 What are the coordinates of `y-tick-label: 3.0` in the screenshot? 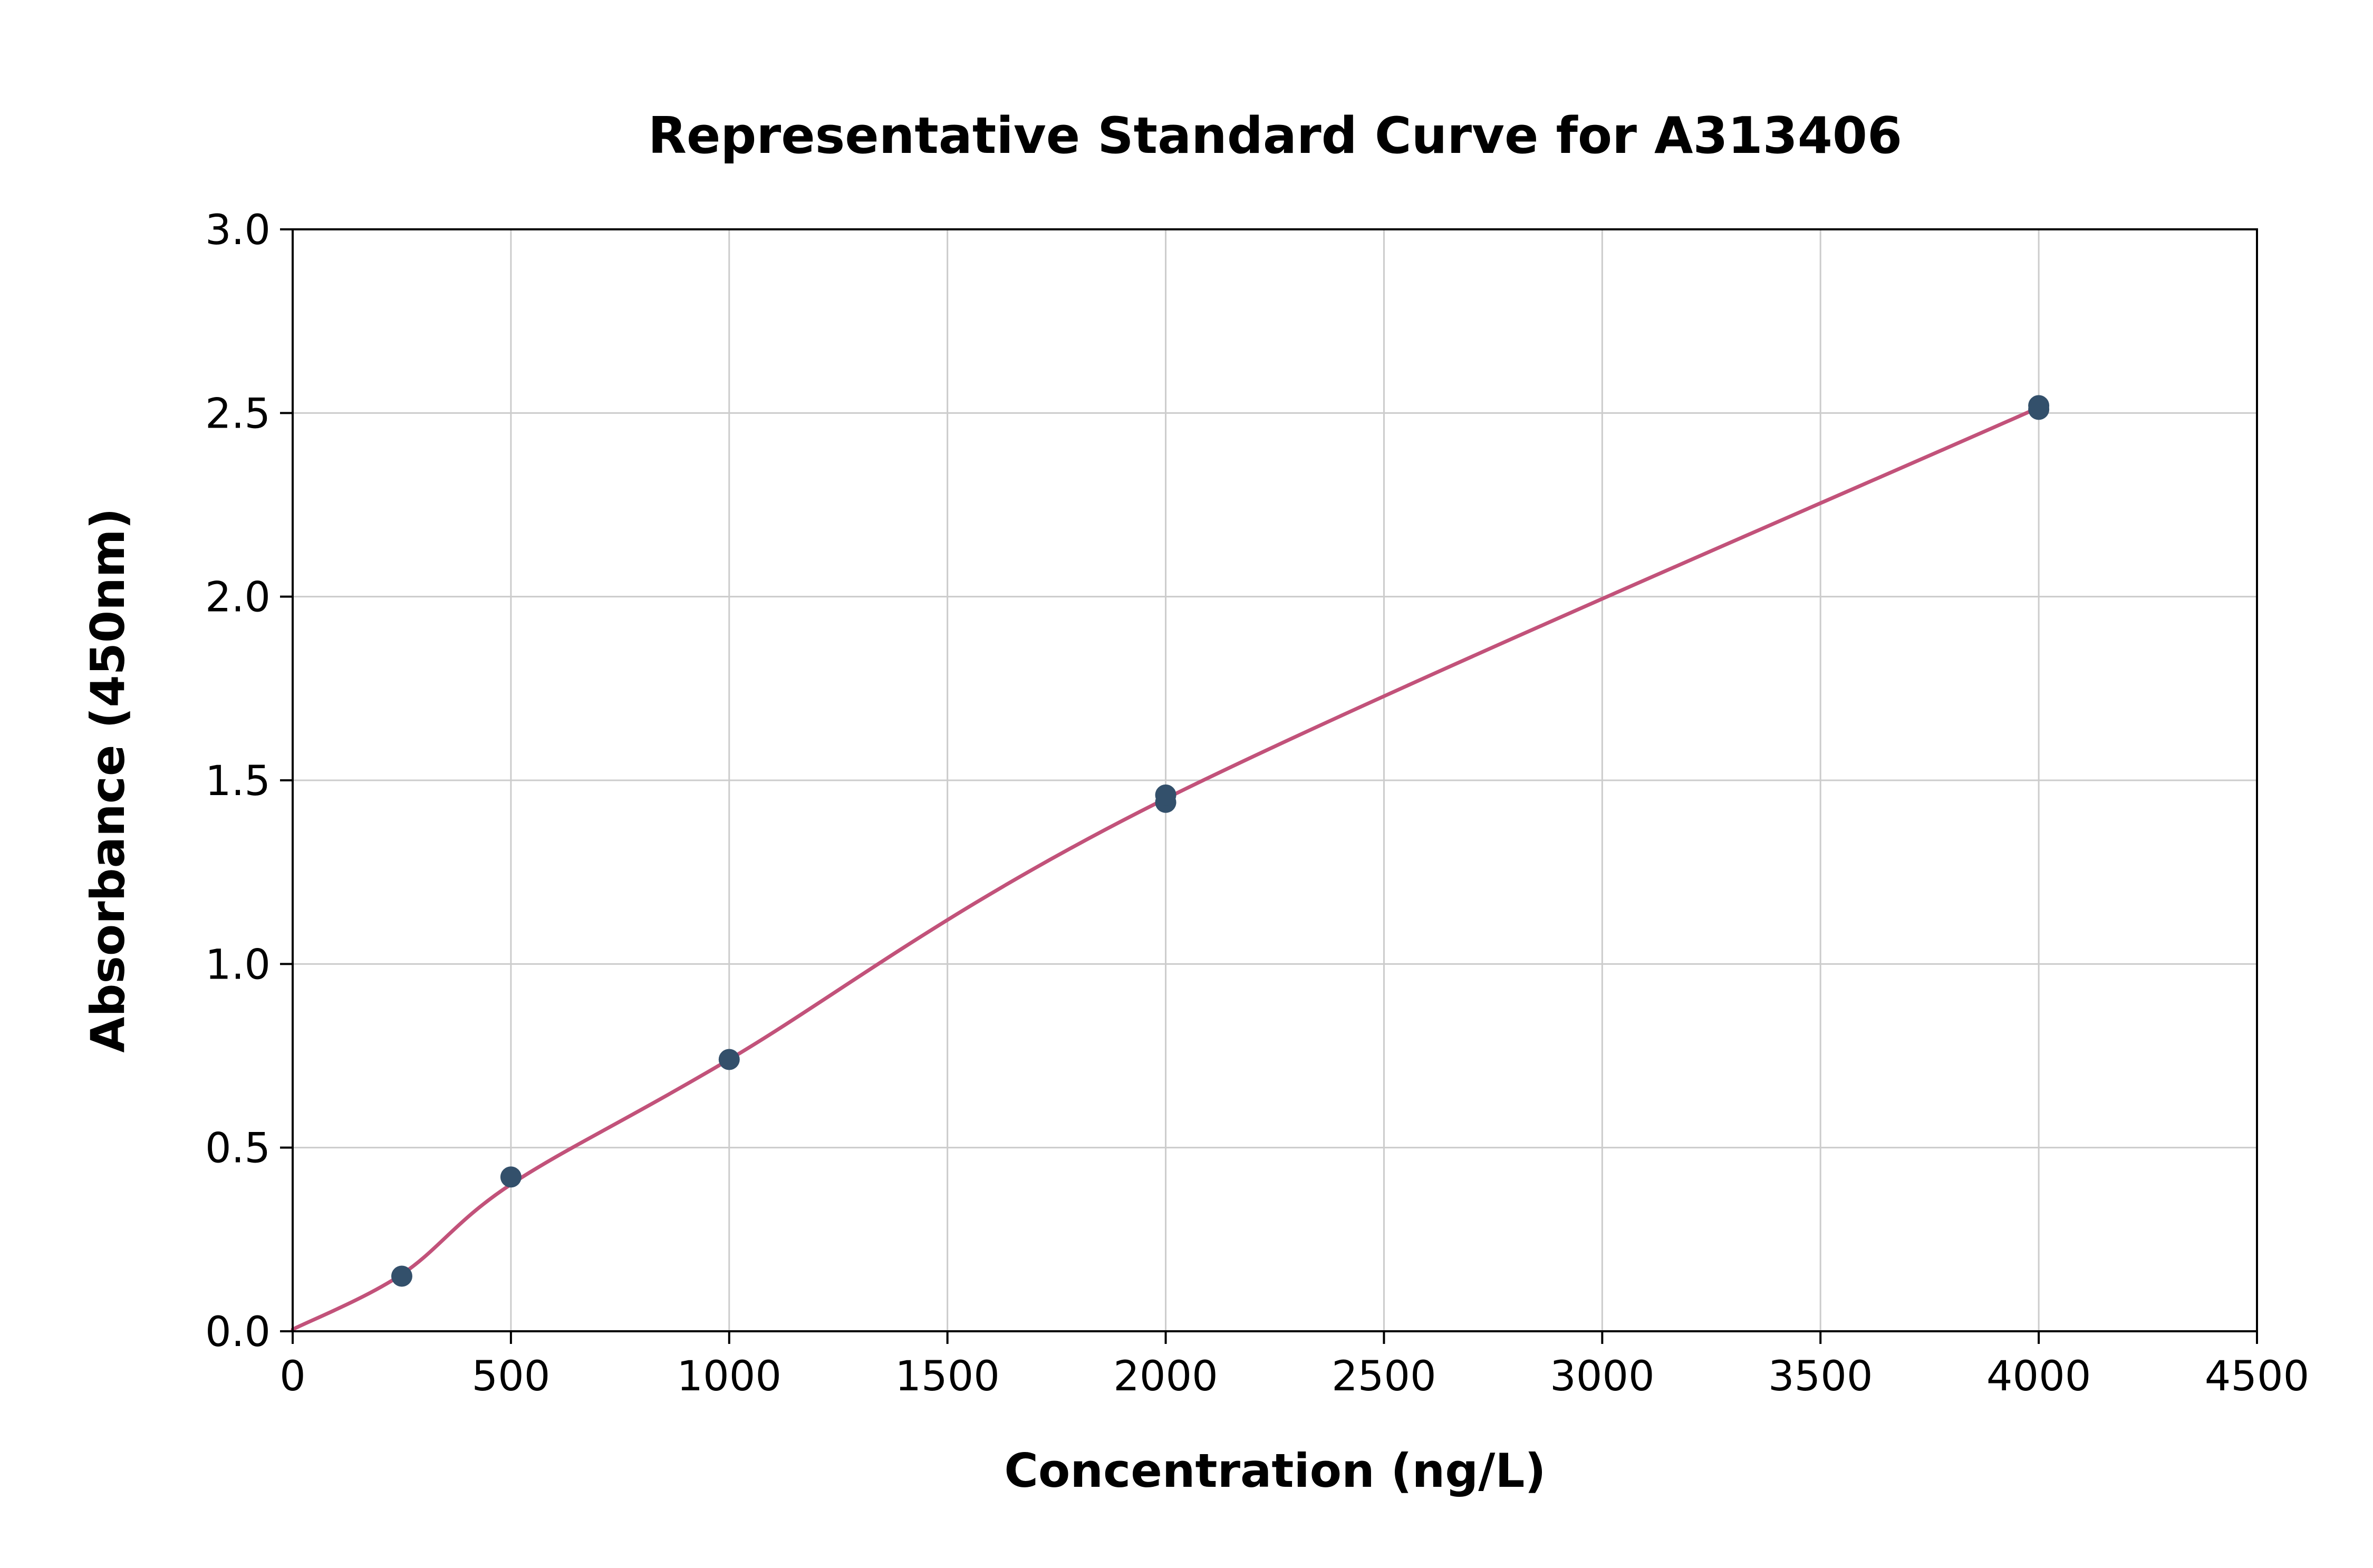 It's located at (238, 230).